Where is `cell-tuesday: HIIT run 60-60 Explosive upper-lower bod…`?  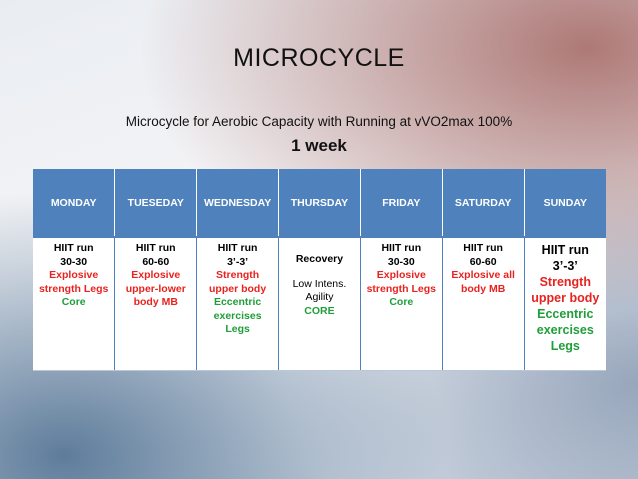
cell-tuesday: HIIT run 60-60 Explosive upper-lower bod… is located at coordinates (156, 303).